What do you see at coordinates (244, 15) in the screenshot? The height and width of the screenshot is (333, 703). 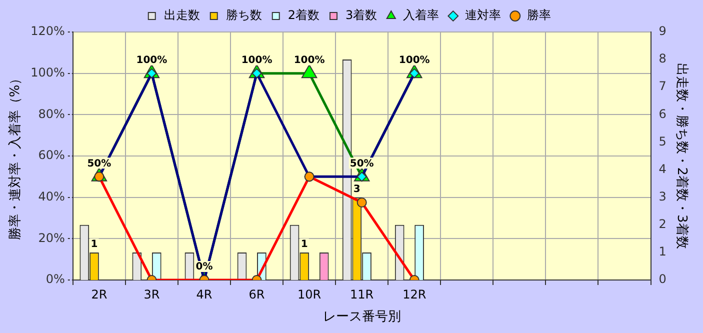 I see `legend-label: 勝ち数` at bounding box center [244, 15].